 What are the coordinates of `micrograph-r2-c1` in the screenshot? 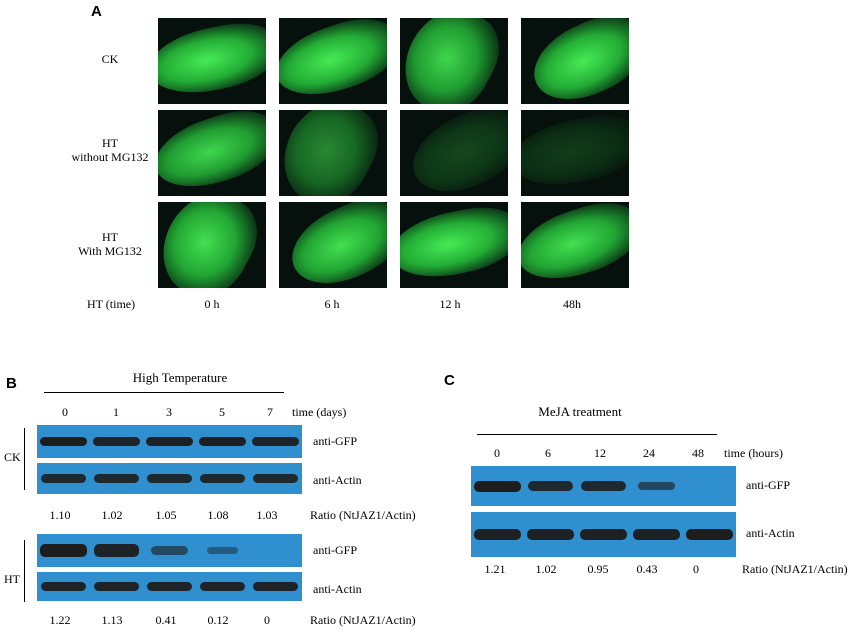 It's located at (333, 245).